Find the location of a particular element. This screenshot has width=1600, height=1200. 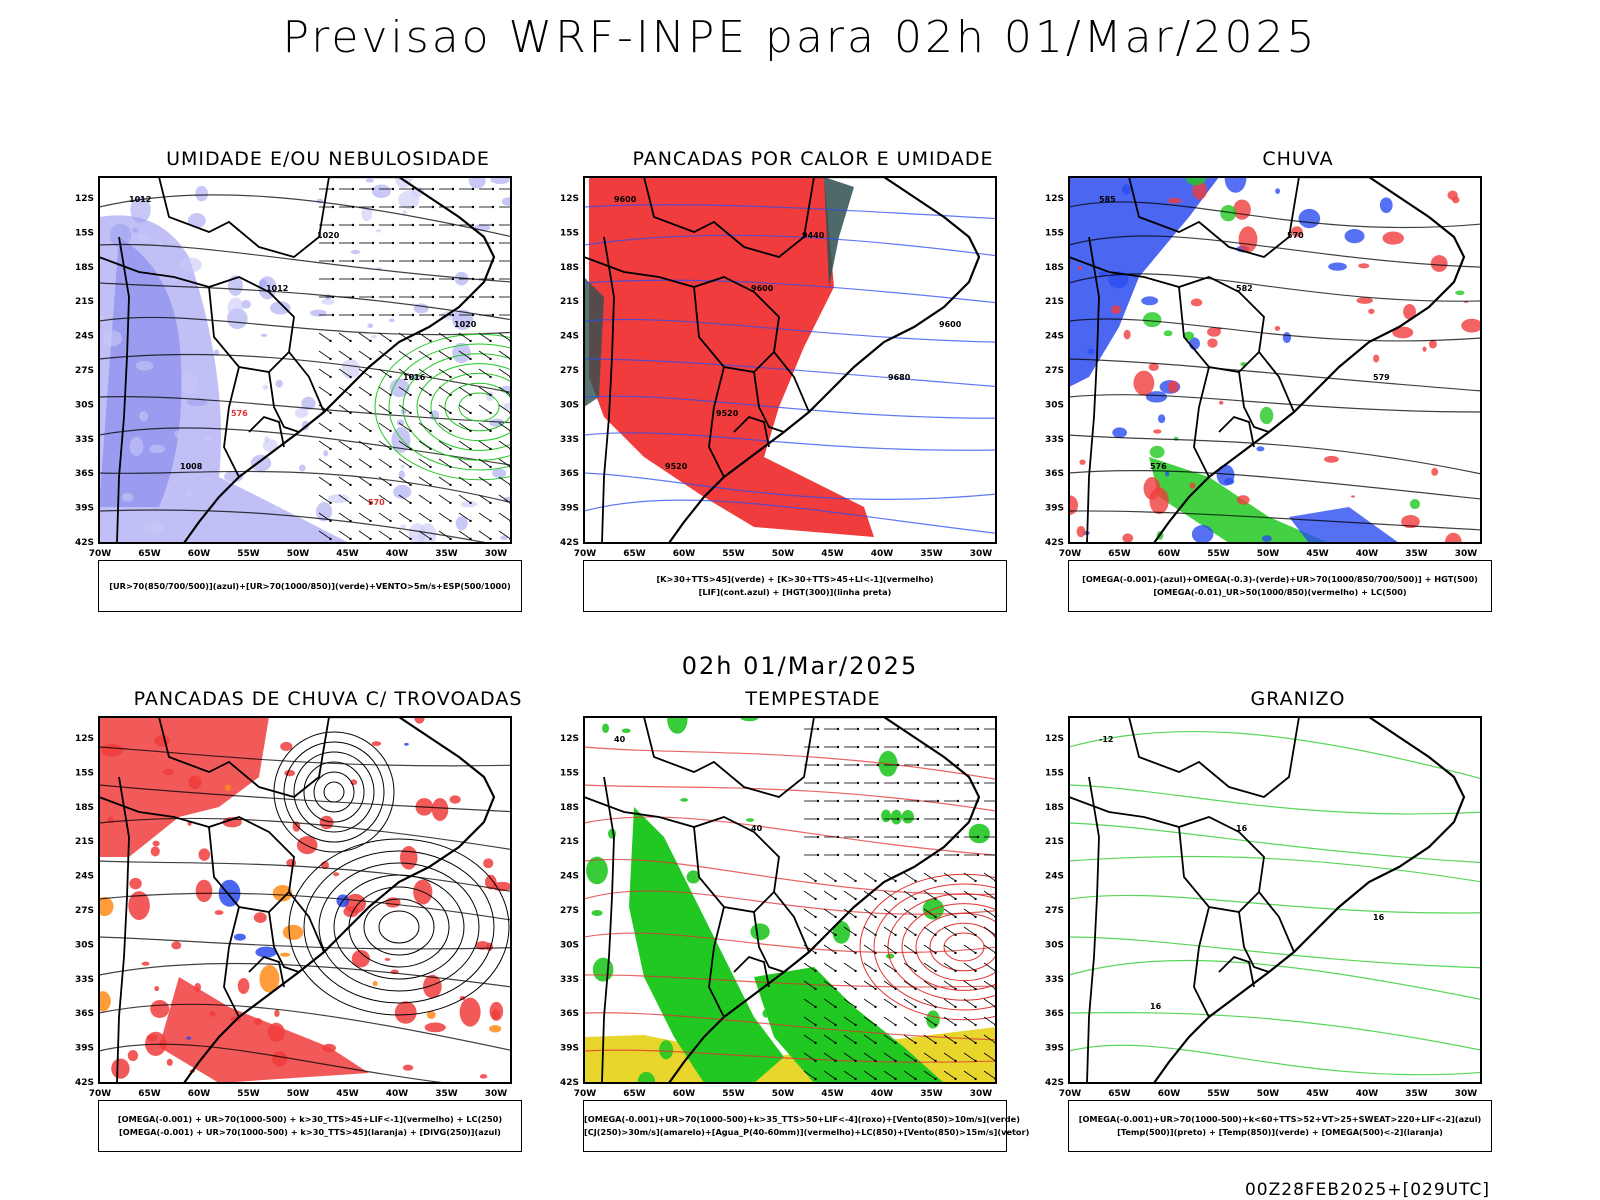

contour-label: 576 is located at coordinates (1158, 466).